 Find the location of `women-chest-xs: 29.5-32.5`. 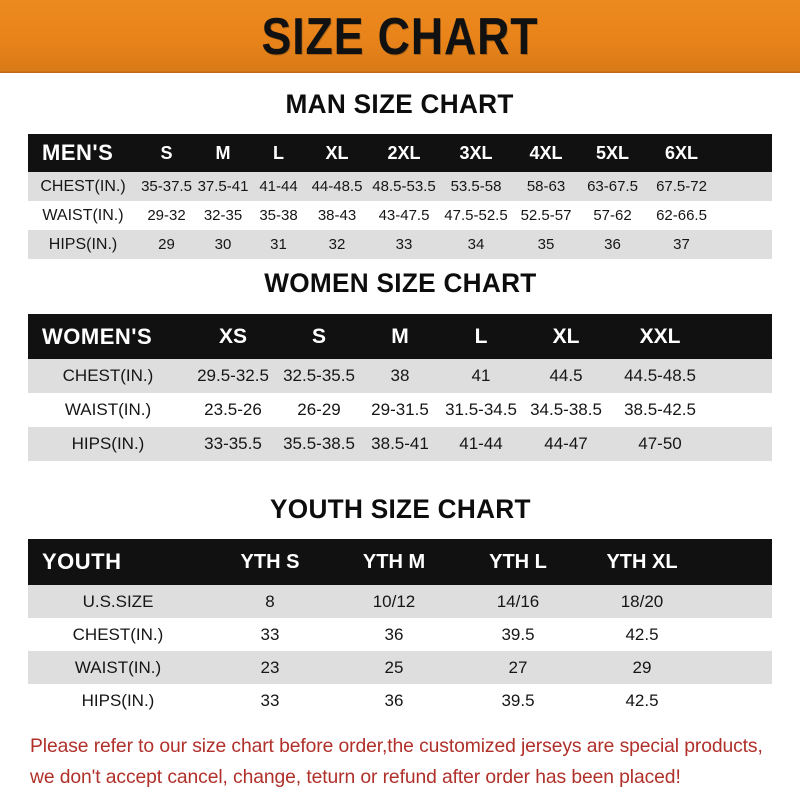

women-chest-xs: 29.5-32.5 is located at coordinates (233, 375).